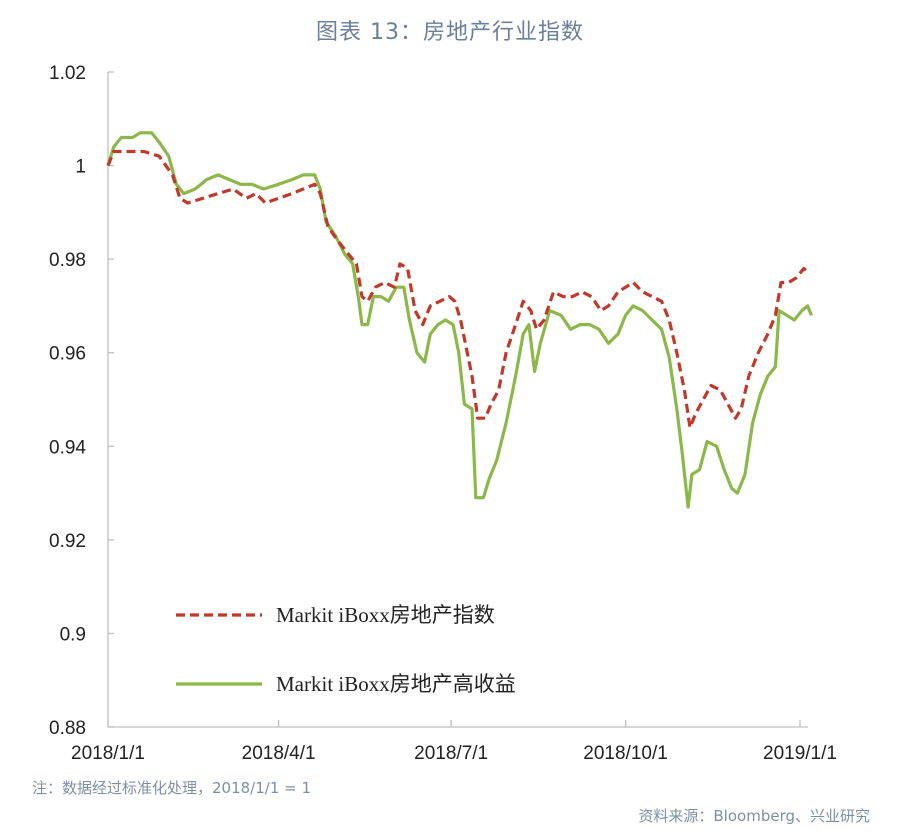  Describe the element at coordinates (67, 541) in the screenshot. I see `y-tick-label: 0.92` at that location.